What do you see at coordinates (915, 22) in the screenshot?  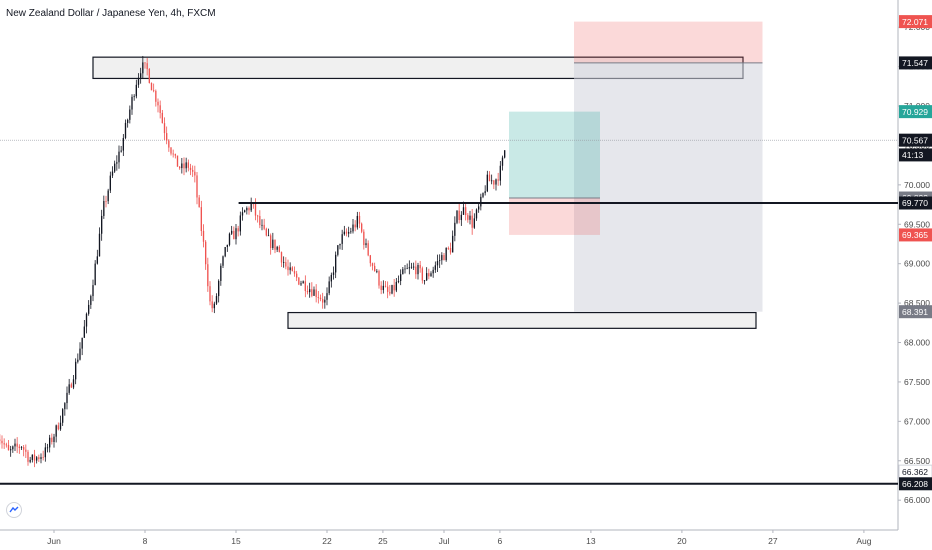 I see `price-axis-label: 72.071` at bounding box center [915, 22].